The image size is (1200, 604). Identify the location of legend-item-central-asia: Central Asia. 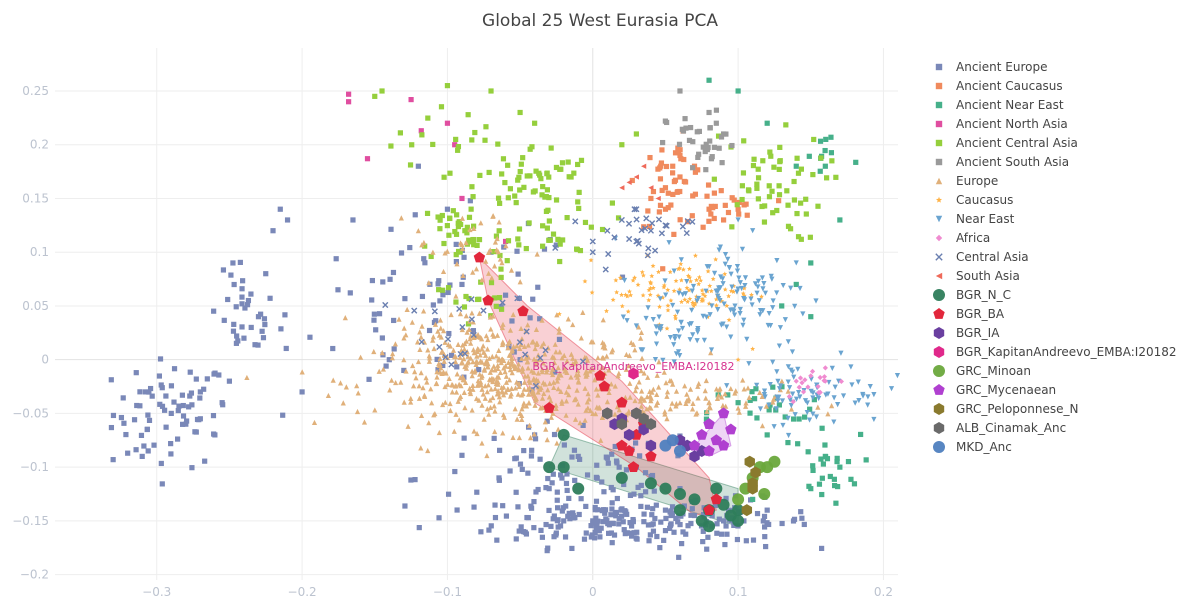
(982, 257).